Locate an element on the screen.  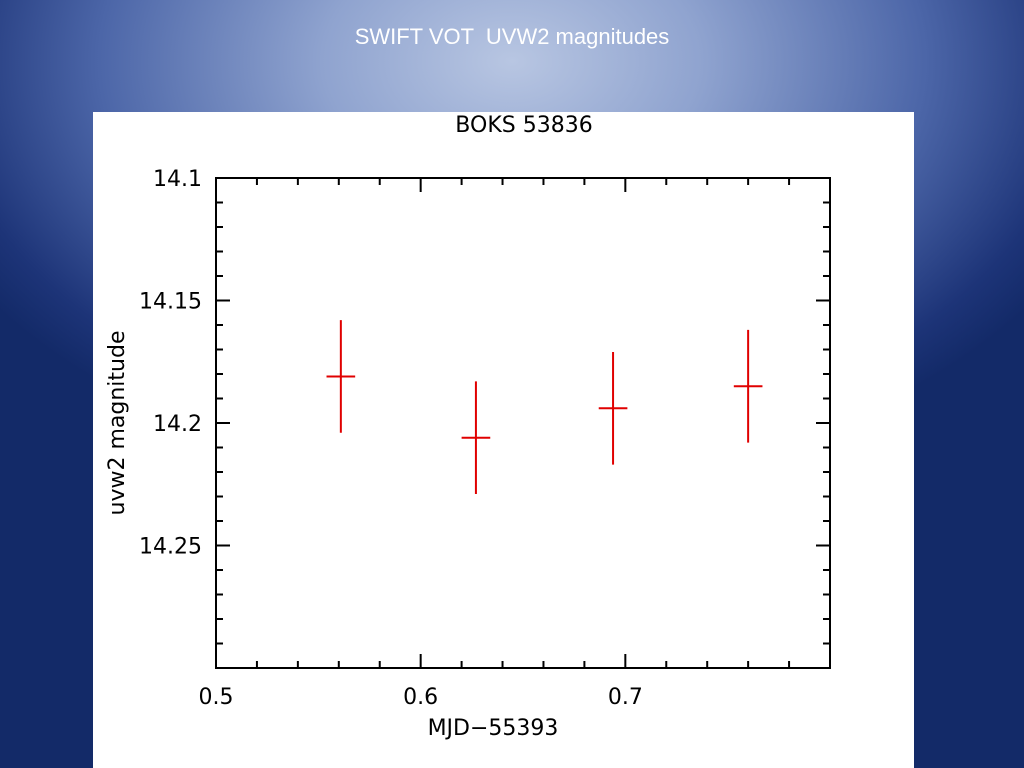
y-tick-label: 14.15 is located at coordinates (170, 302).